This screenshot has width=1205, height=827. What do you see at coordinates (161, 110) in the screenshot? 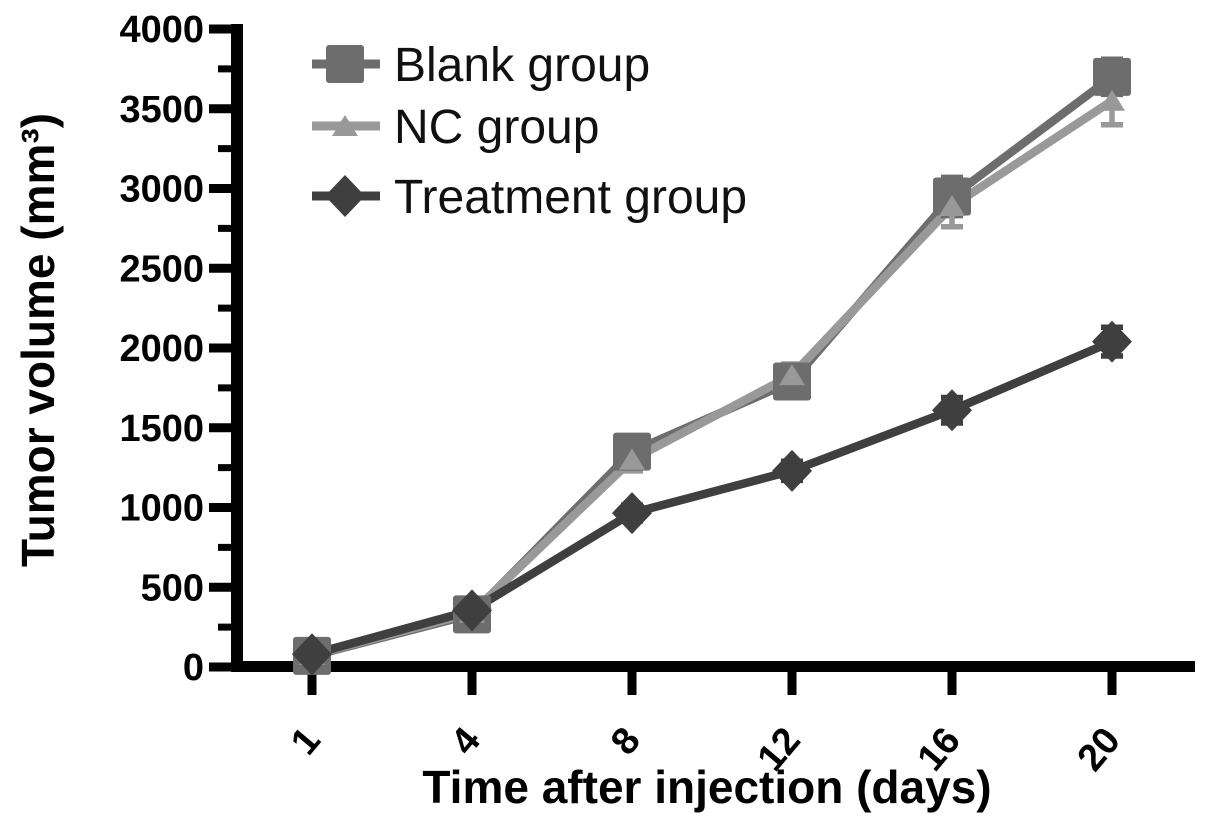
I see `y-tick-label: 3500` at bounding box center [161, 110].